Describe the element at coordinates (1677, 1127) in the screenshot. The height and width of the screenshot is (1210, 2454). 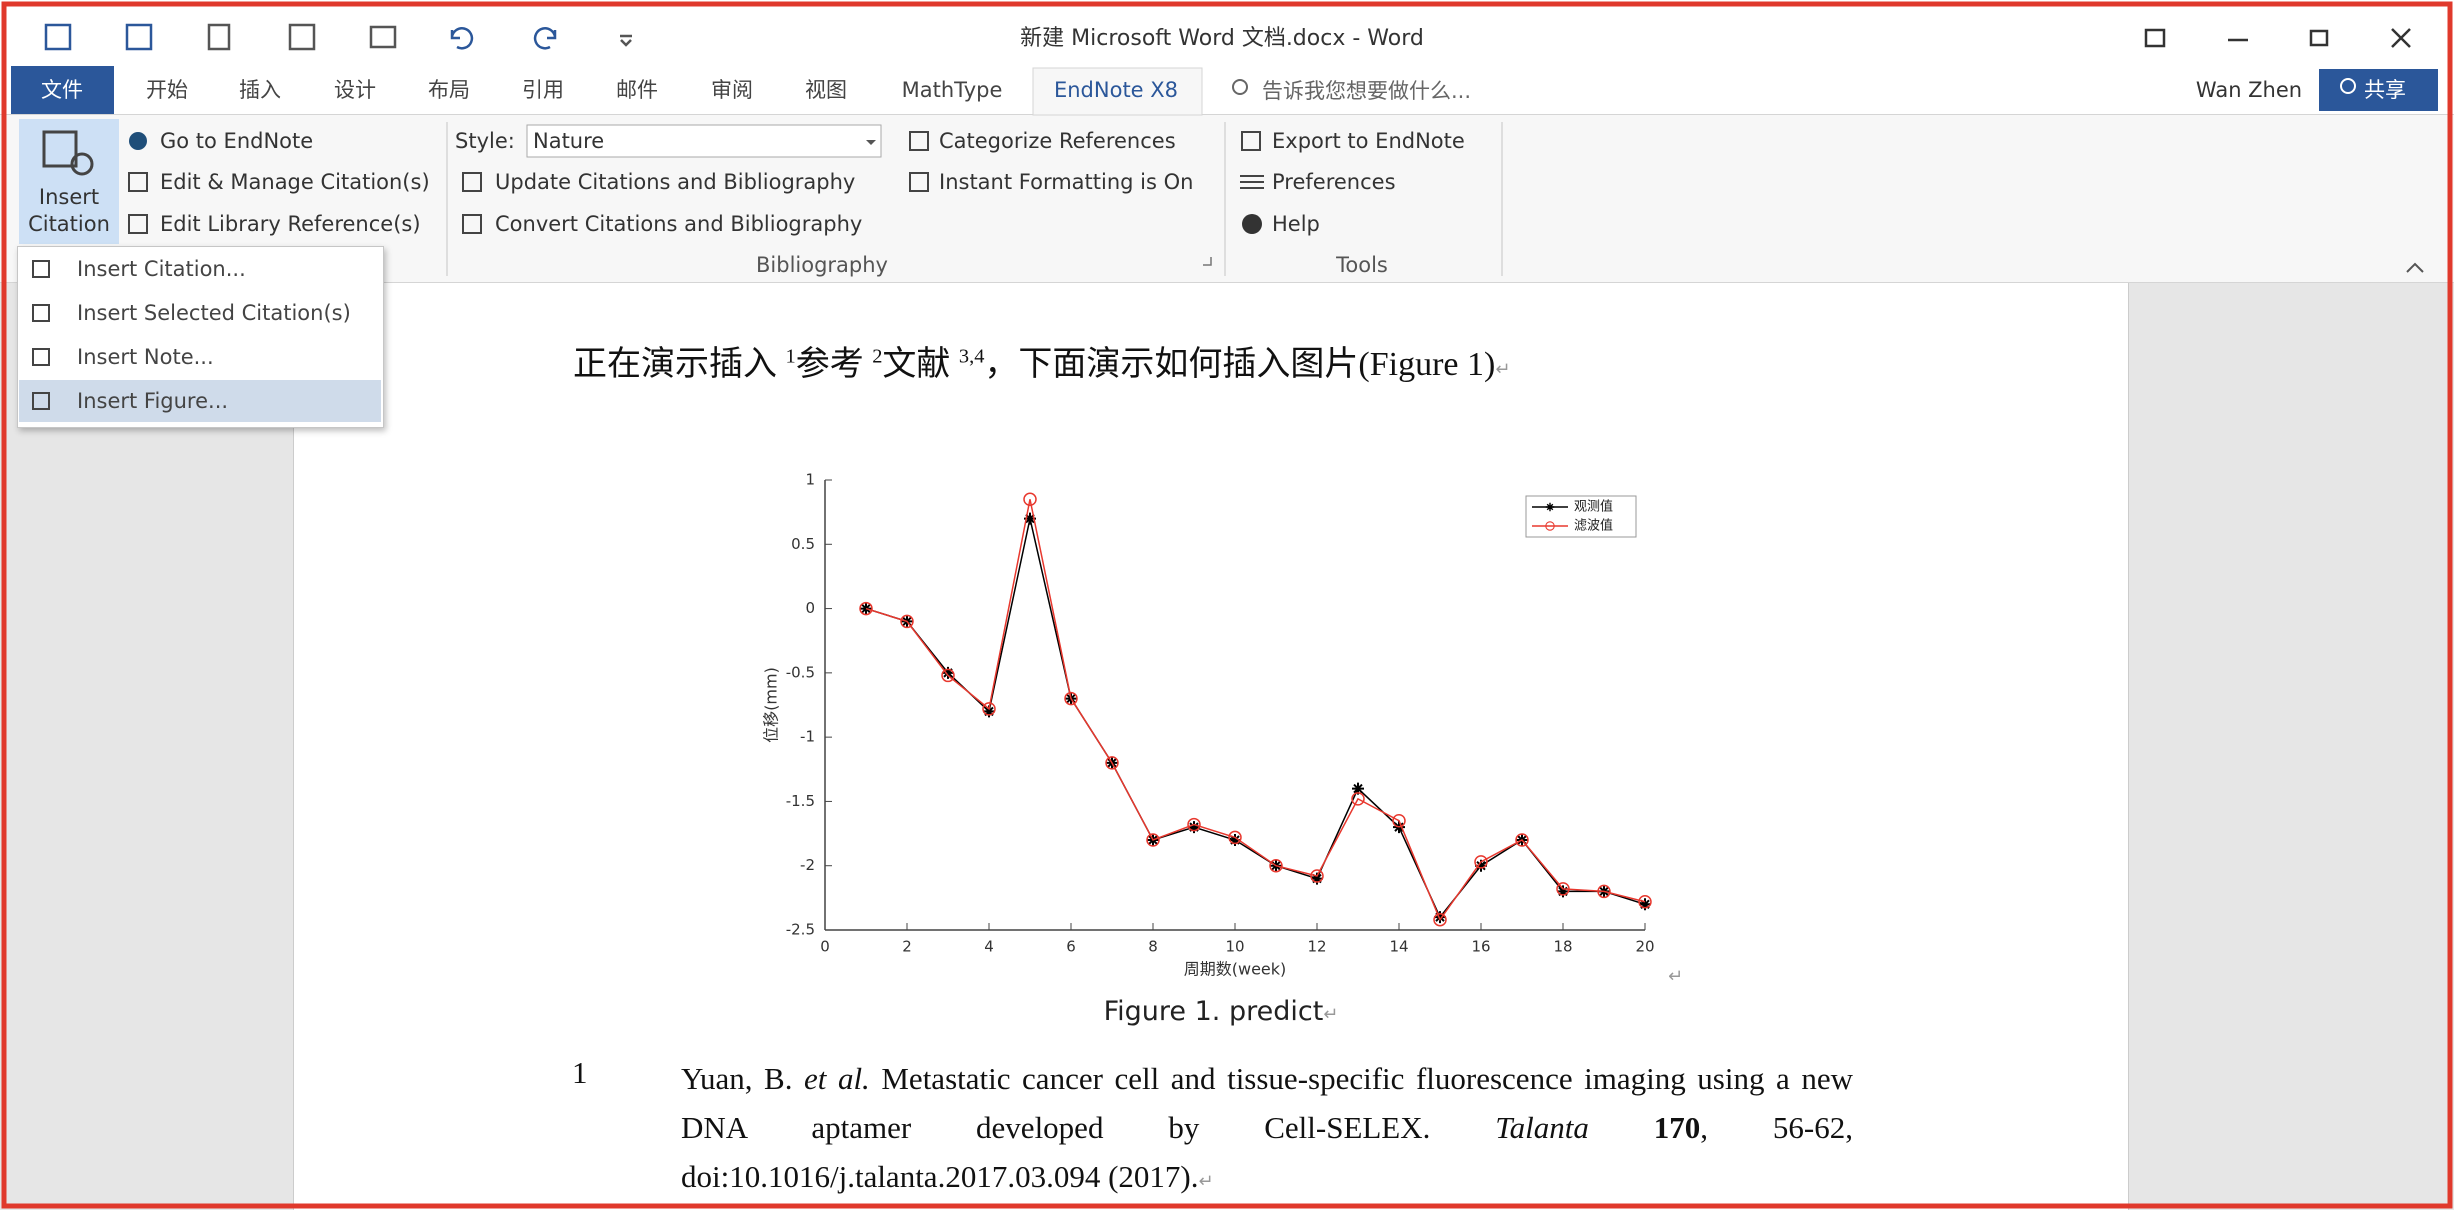
I see `text: 170` at that location.